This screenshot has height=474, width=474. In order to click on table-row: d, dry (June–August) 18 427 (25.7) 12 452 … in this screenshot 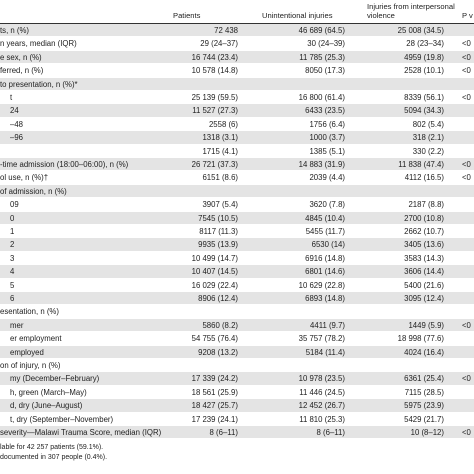, I will do `click(237, 406)`.